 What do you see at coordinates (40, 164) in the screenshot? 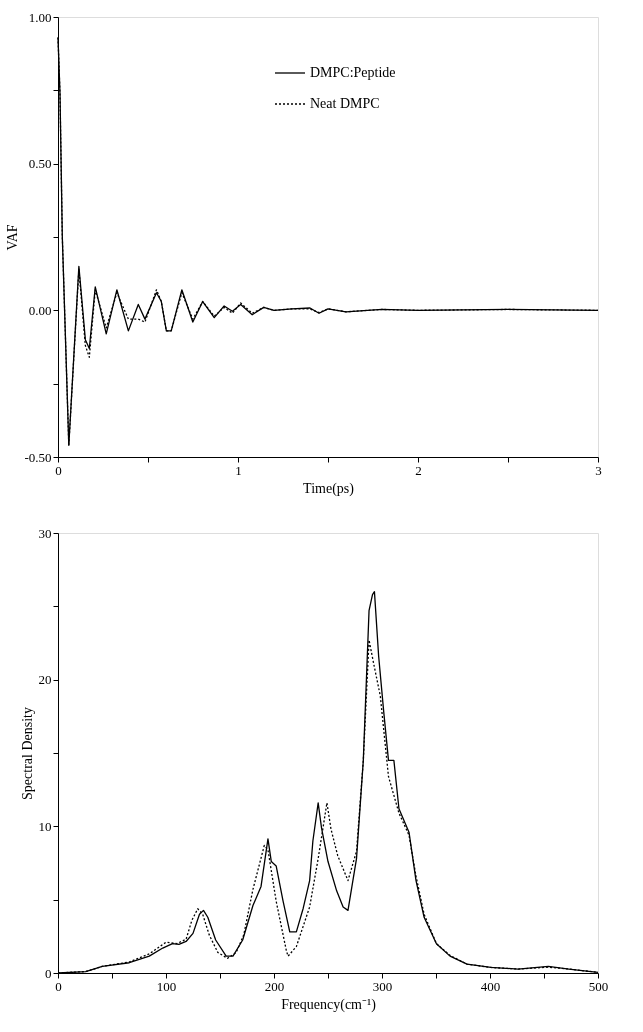
I see `y-tick-label: 0.50` at bounding box center [40, 164].